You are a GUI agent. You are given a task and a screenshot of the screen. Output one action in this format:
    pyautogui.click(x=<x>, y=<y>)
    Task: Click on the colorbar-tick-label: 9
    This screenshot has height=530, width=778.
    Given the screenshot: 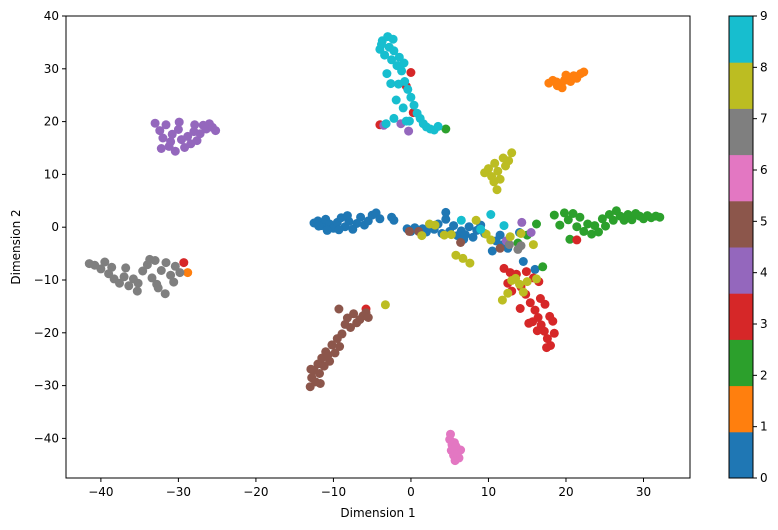 What is the action you would take?
    pyautogui.click(x=764, y=16)
    